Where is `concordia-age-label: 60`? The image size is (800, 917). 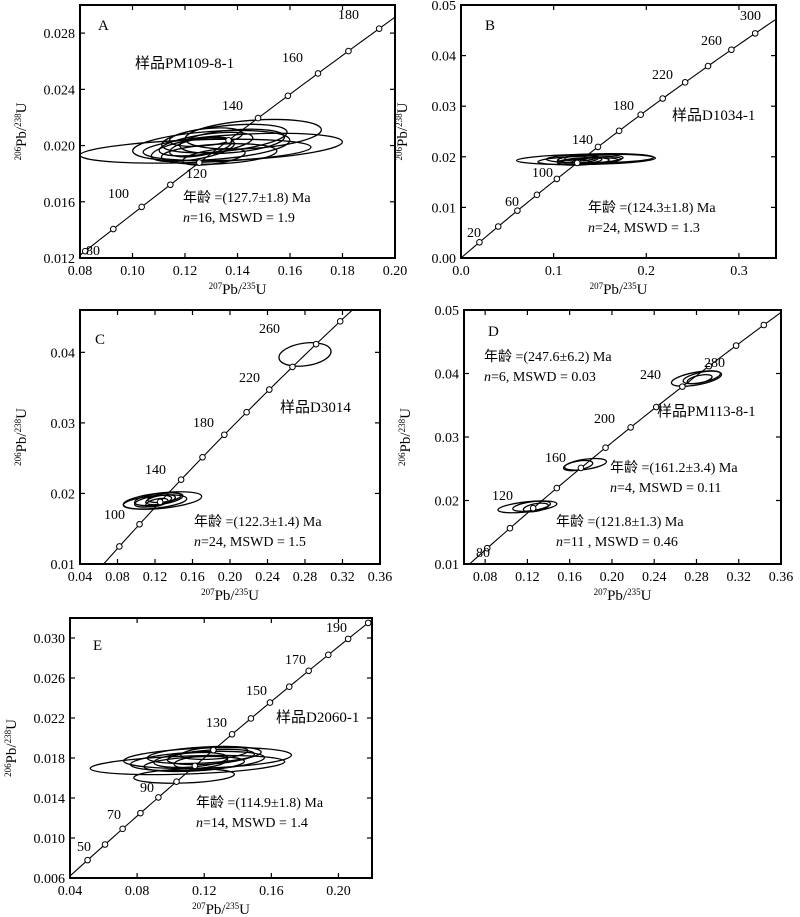 concordia-age-label: 60 is located at coordinates (512, 202).